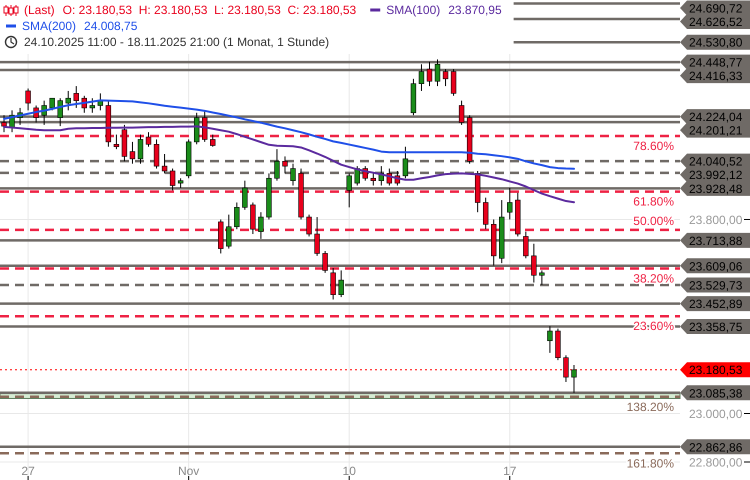  Describe the element at coordinates (475, 10) in the screenshot. I see `annotation: 23.870,95` at that location.